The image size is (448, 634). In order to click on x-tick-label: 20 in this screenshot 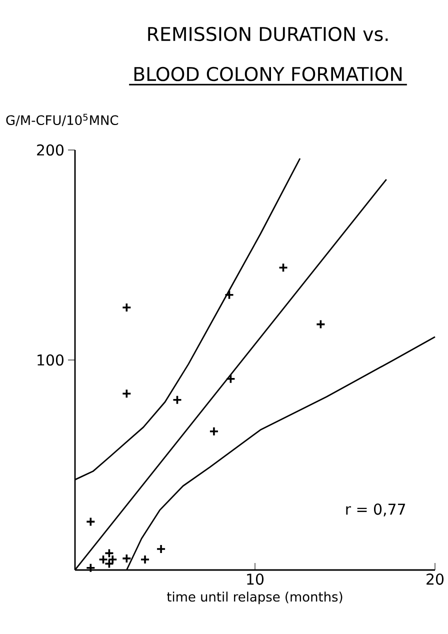, I will do `click(435, 579)`.